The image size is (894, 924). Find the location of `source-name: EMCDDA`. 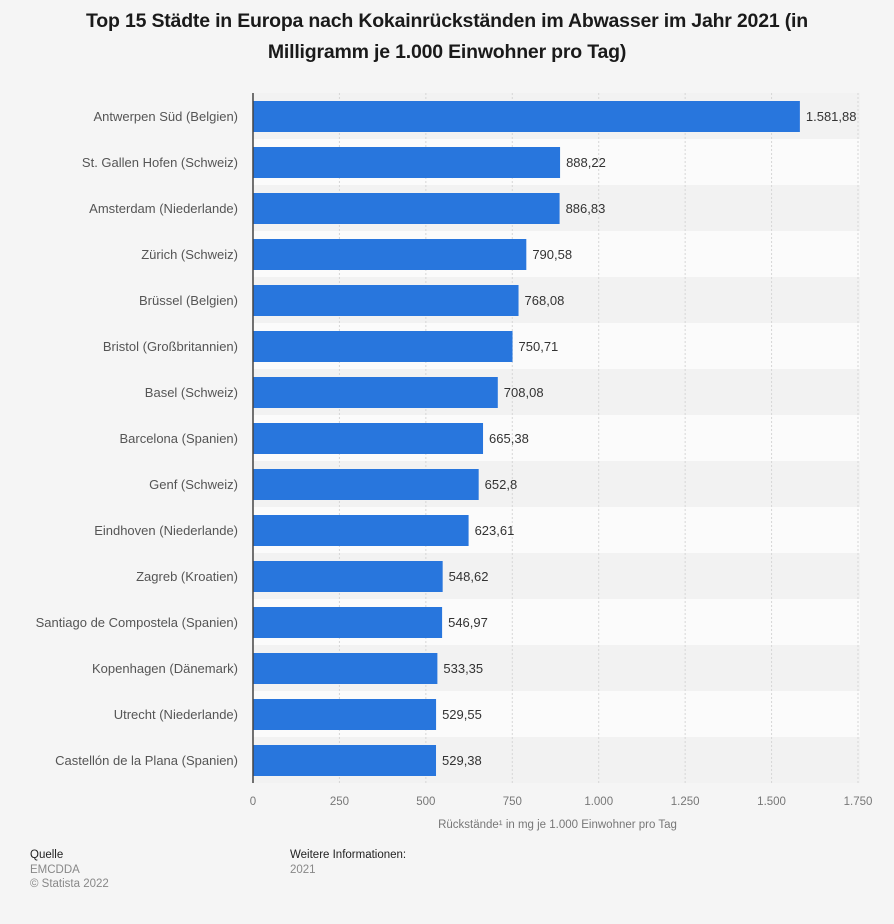

source-name: EMCDDA is located at coordinates (55, 869).